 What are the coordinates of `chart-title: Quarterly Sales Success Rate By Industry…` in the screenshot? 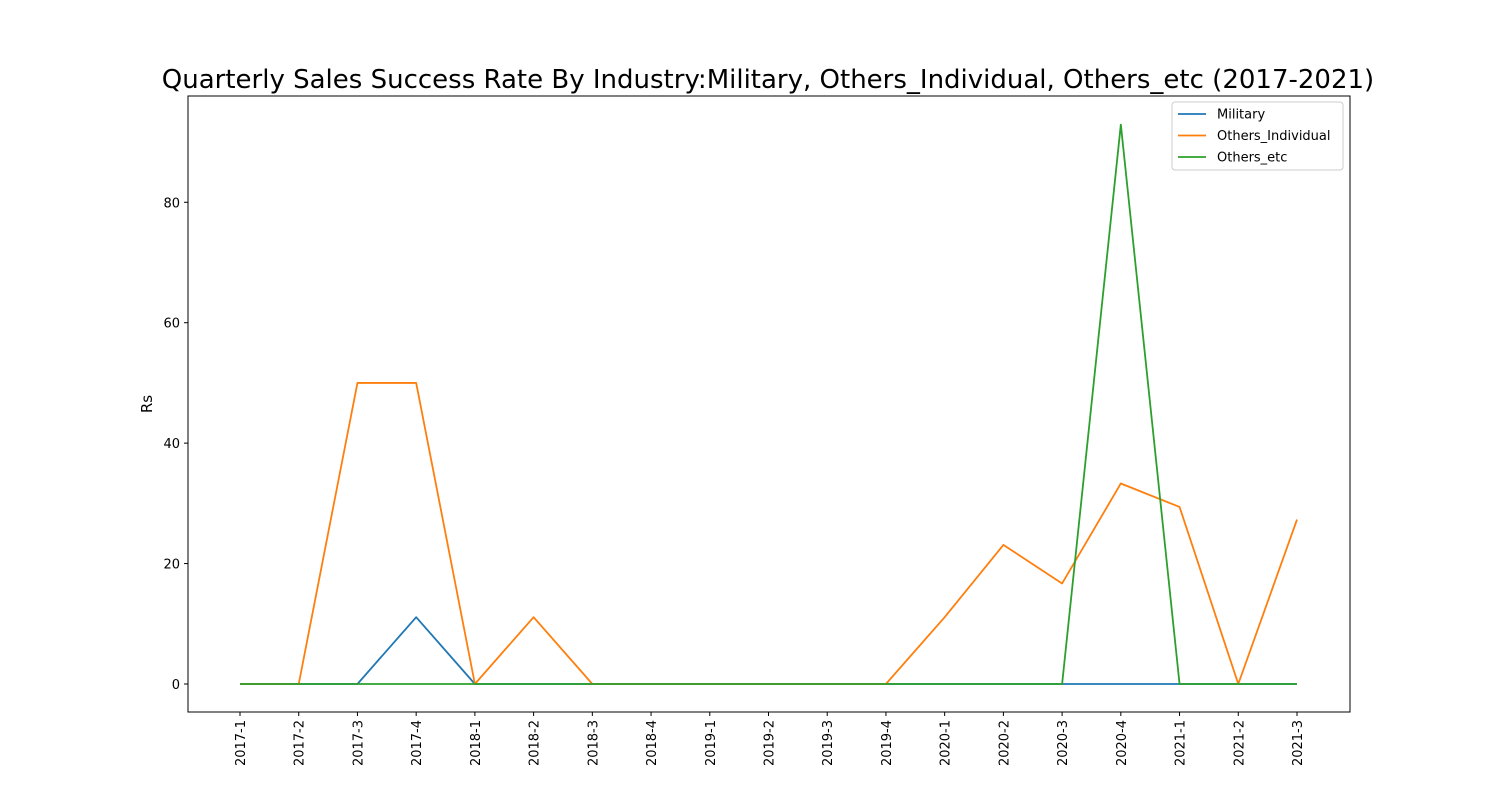 It's located at (768, 80).